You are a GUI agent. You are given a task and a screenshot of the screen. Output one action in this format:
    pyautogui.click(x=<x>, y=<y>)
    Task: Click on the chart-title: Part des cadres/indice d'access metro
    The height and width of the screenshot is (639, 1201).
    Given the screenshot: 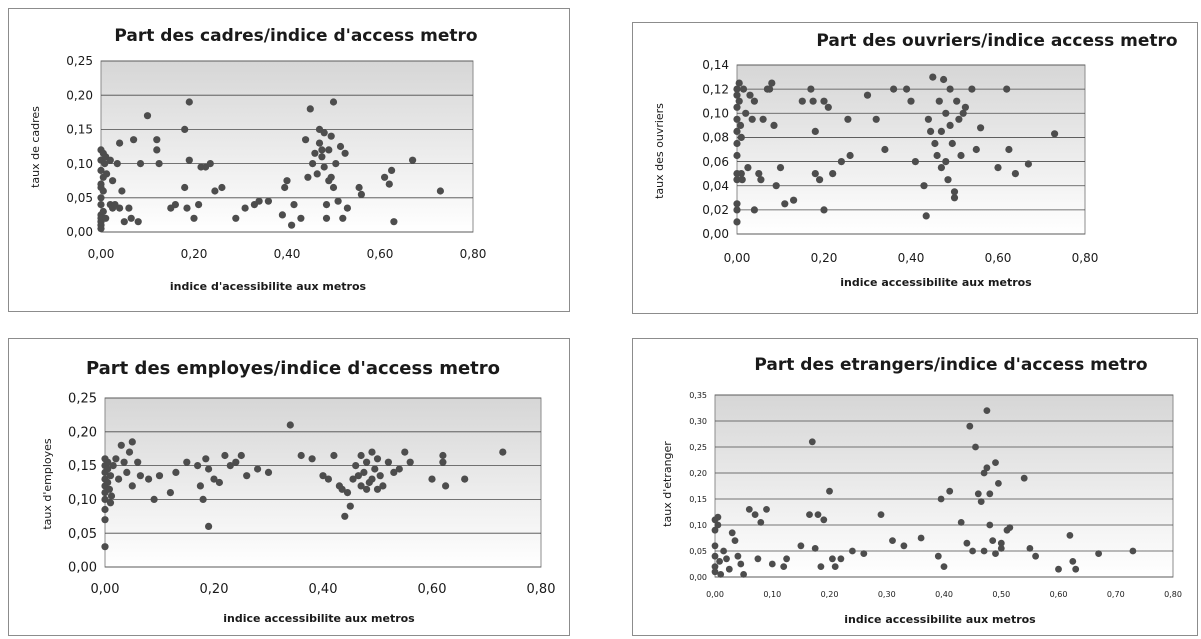 What is the action you would take?
    pyautogui.click(x=295, y=36)
    